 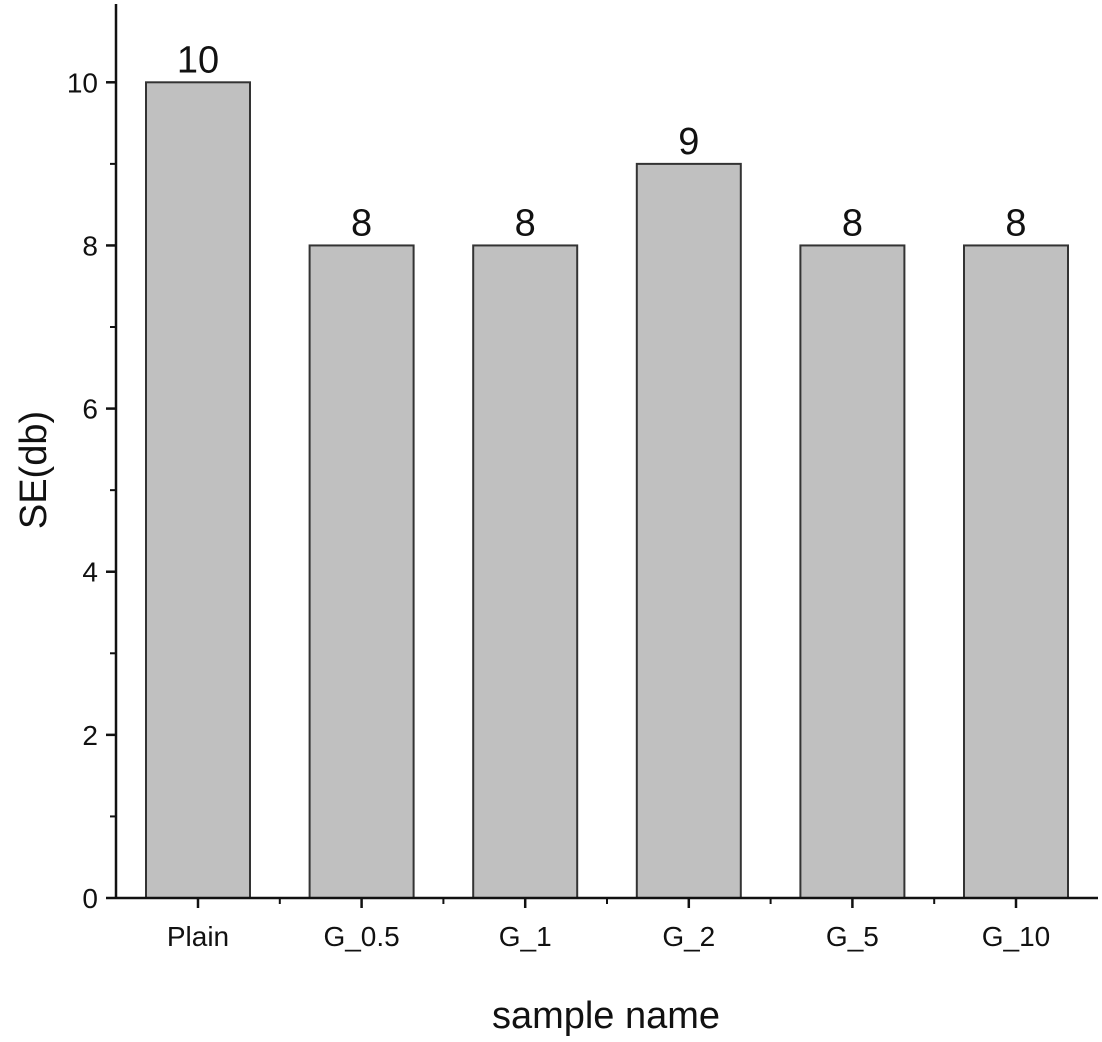 What do you see at coordinates (90, 735) in the screenshot?
I see `y-tick-label: 2` at bounding box center [90, 735].